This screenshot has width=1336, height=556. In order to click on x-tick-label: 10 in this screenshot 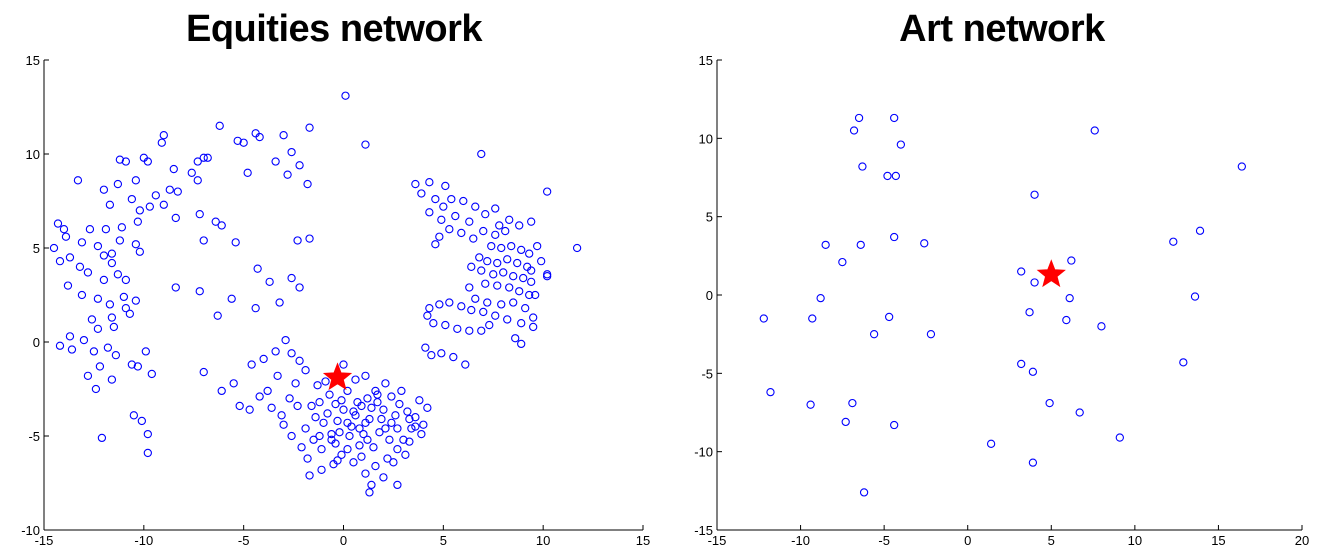, I will do `click(1135, 540)`.